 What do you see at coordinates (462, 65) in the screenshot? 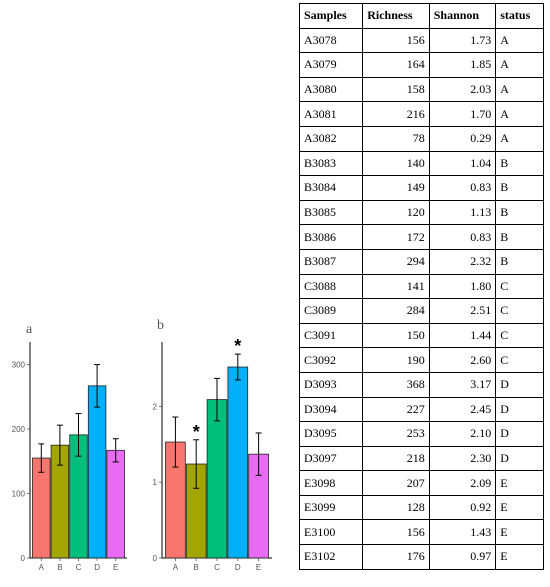
I see `table-cell: 1.85` at bounding box center [462, 65].